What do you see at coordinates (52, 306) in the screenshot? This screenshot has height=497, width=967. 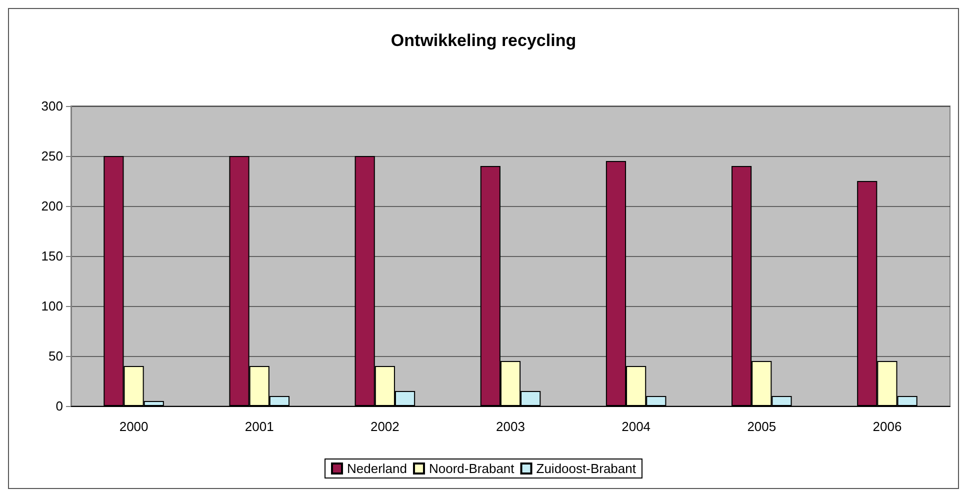 I see `y-tick-label: 100` at bounding box center [52, 306].